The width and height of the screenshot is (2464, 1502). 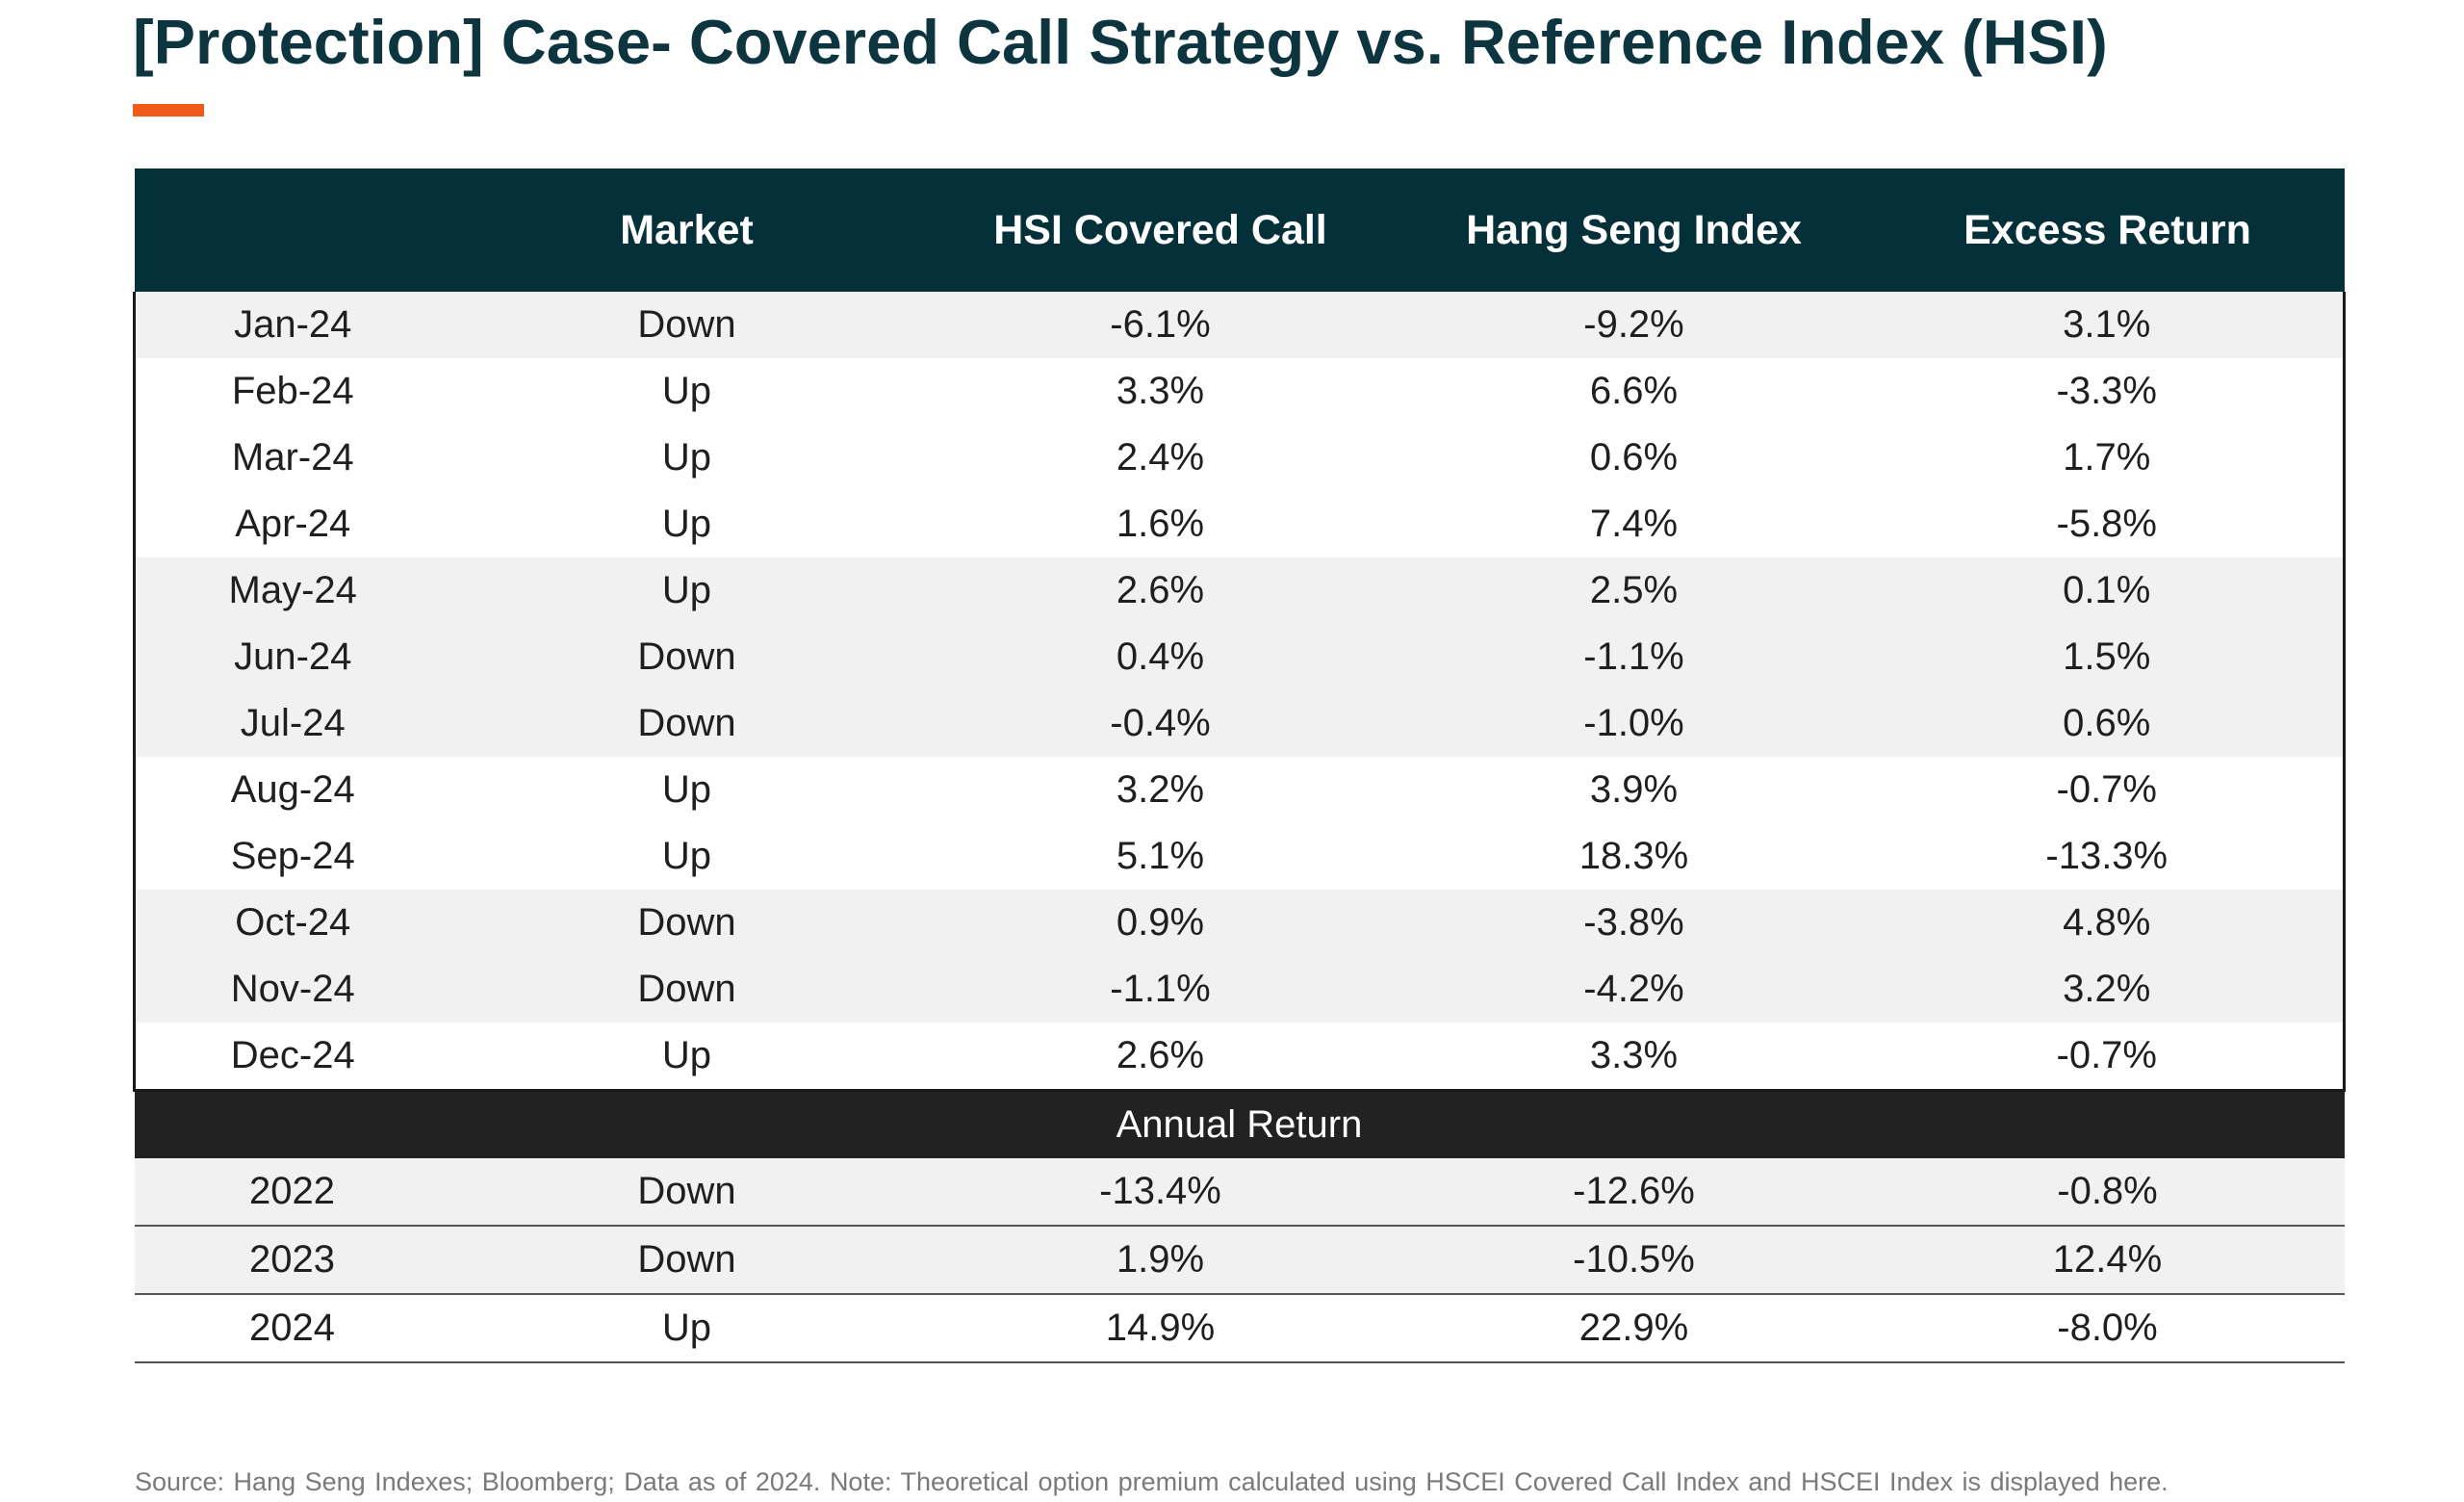 What do you see at coordinates (1160, 723) in the screenshot?
I see `covered-call-cell: -0.4%` at bounding box center [1160, 723].